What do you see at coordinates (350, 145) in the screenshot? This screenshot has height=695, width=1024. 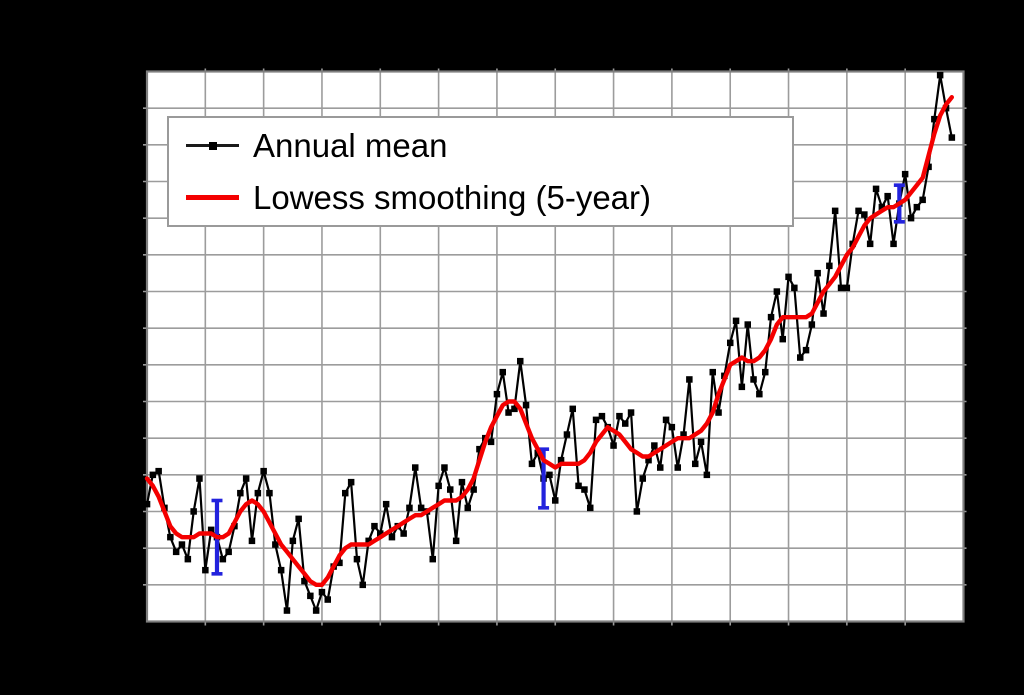 I see `legend-label-annual-mean: Annual mean` at bounding box center [350, 145].